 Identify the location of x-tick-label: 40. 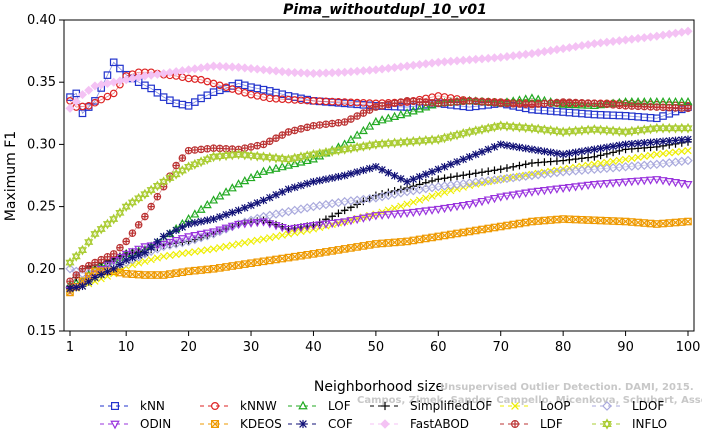
(313, 347).